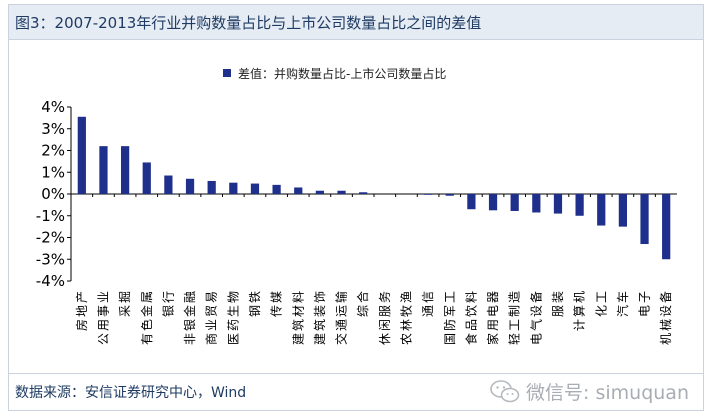  What do you see at coordinates (297, 317) in the screenshot?
I see `x-tick-label: 建筑材料` at bounding box center [297, 317].